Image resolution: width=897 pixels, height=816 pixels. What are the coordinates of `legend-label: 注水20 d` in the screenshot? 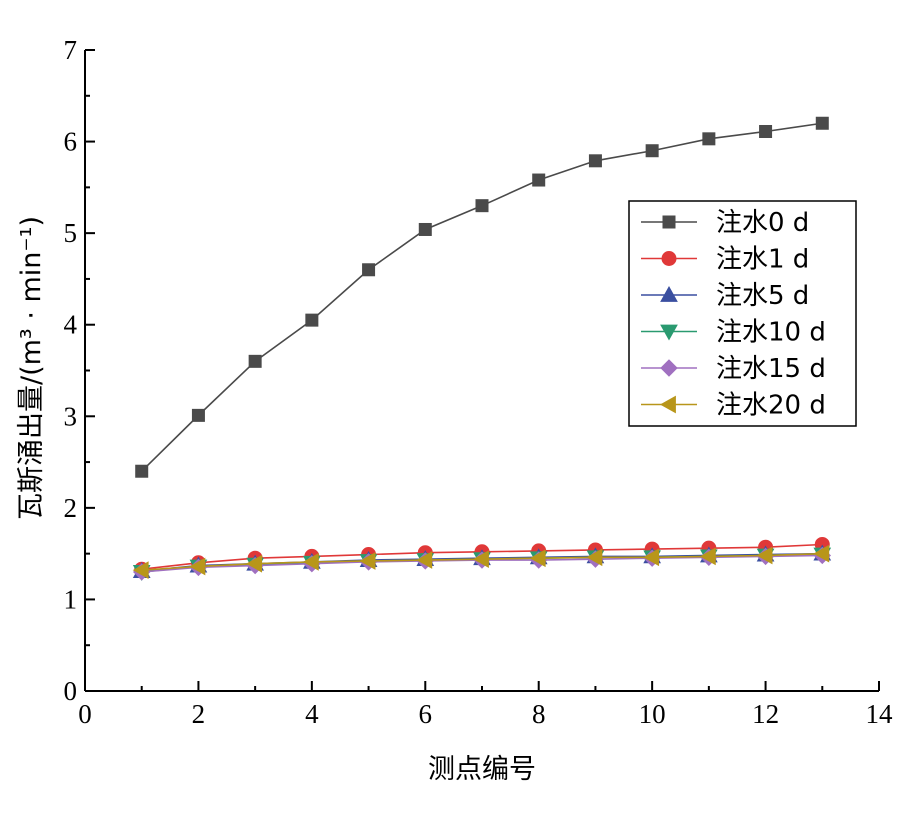 It's located at (771, 406).